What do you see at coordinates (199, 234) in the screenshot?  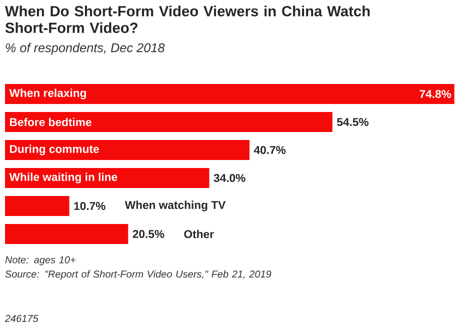 I see `y-tick-label: Other` at bounding box center [199, 234].